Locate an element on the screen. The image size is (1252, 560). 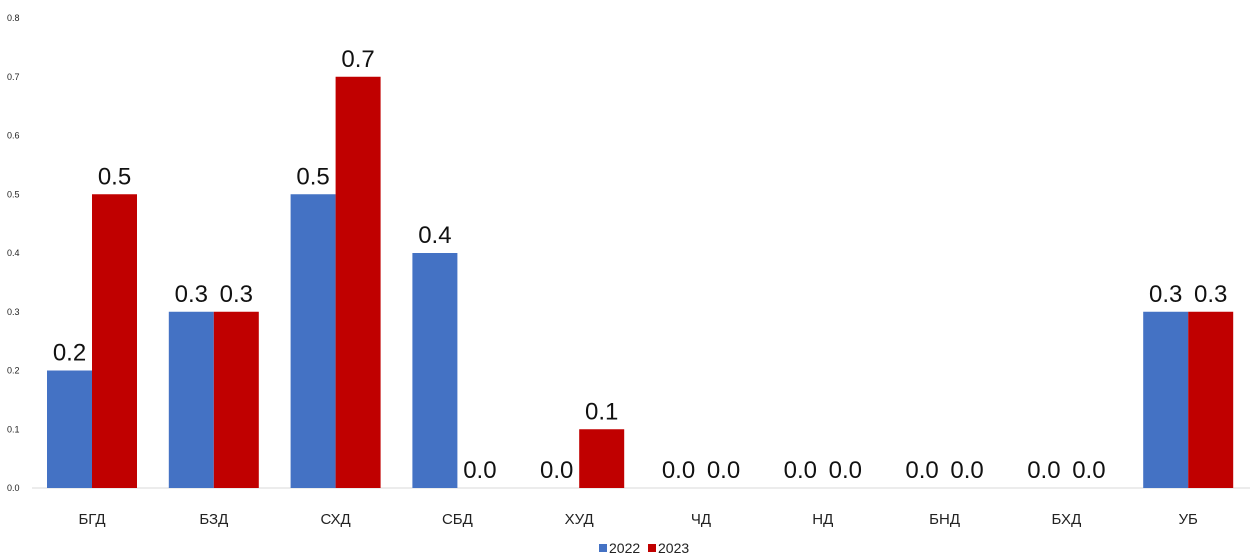
x-category-label: БНД is located at coordinates (944, 519).